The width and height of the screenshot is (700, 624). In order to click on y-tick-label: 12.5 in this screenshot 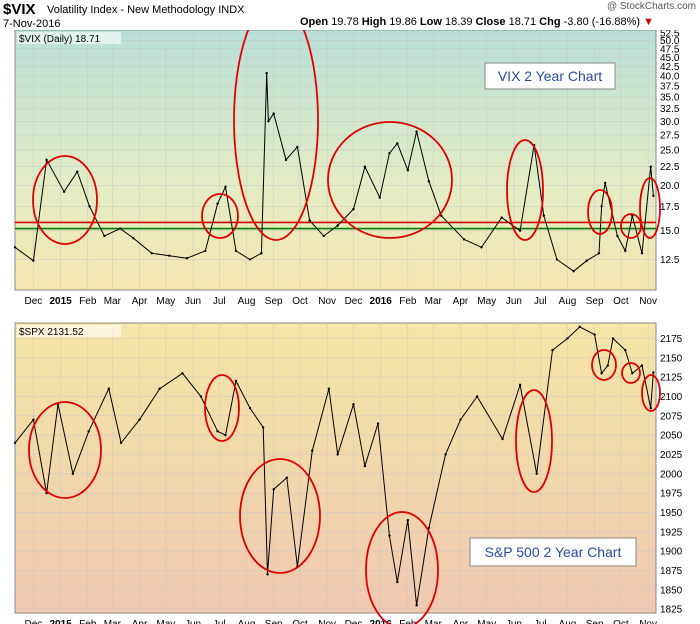, I will do `click(670, 260)`.